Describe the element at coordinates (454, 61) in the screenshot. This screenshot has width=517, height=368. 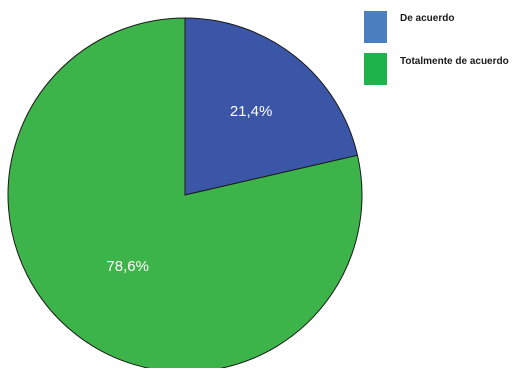
I see `legend-label-totalmente-de-acuerdo: Totalmente de acuerdo` at that location.